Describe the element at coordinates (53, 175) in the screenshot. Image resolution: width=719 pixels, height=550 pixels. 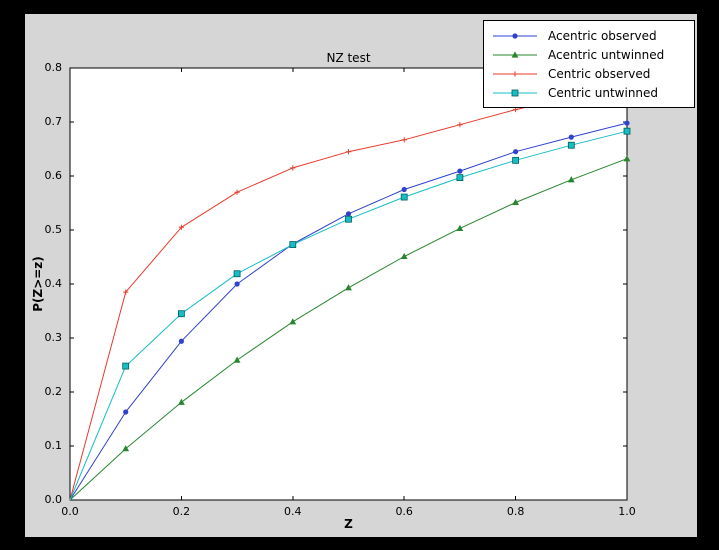
I see `y-tick-label: 0.6` at that location.